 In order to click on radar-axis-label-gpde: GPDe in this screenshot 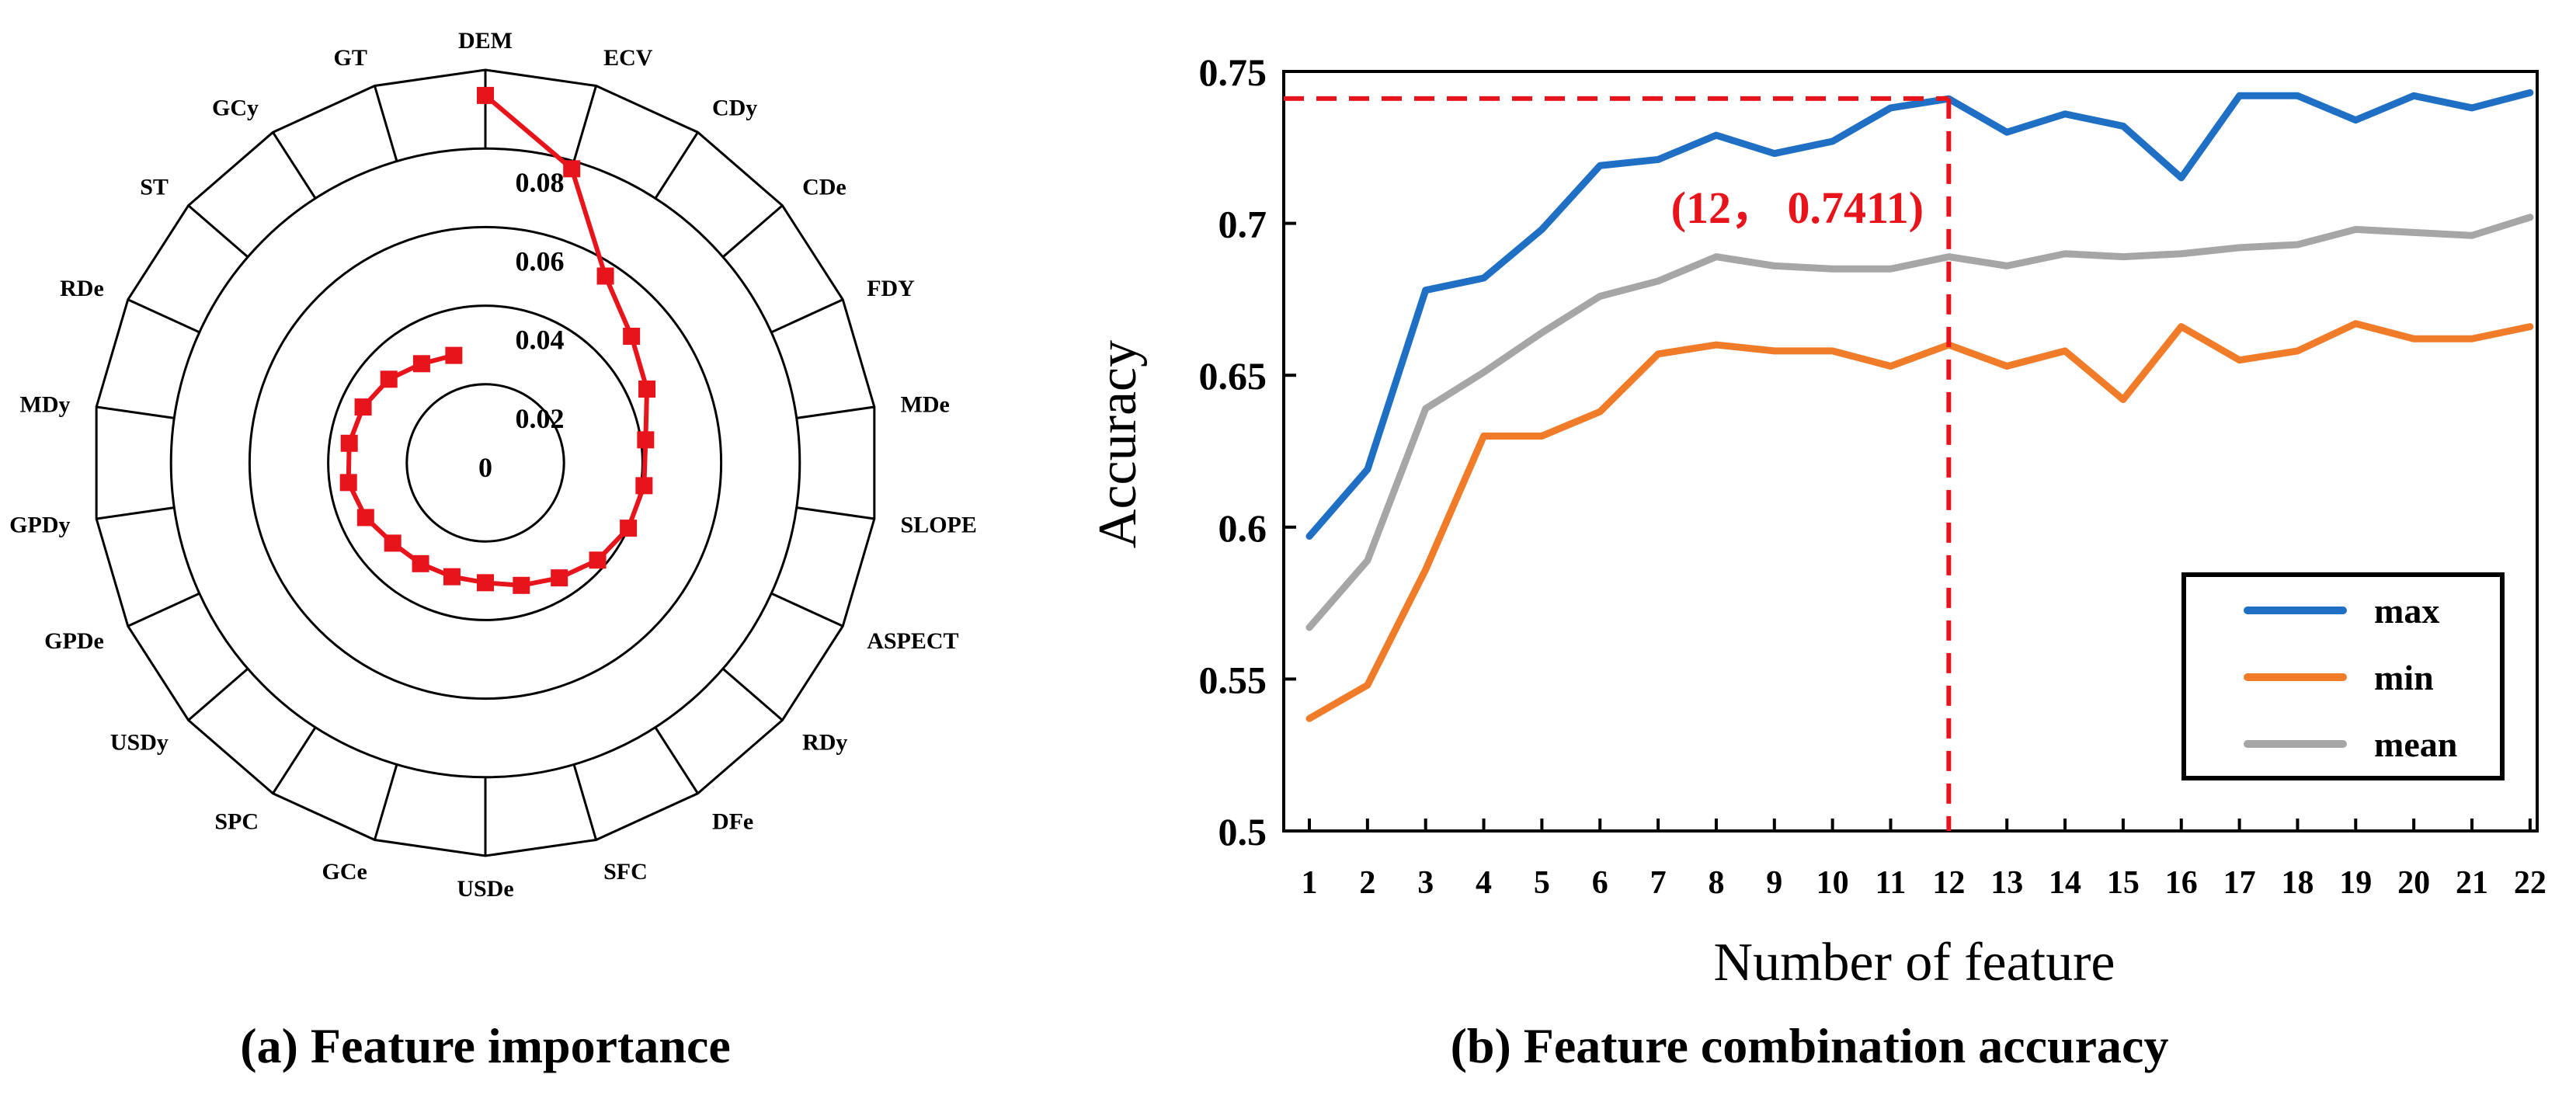, I will do `click(74, 641)`.